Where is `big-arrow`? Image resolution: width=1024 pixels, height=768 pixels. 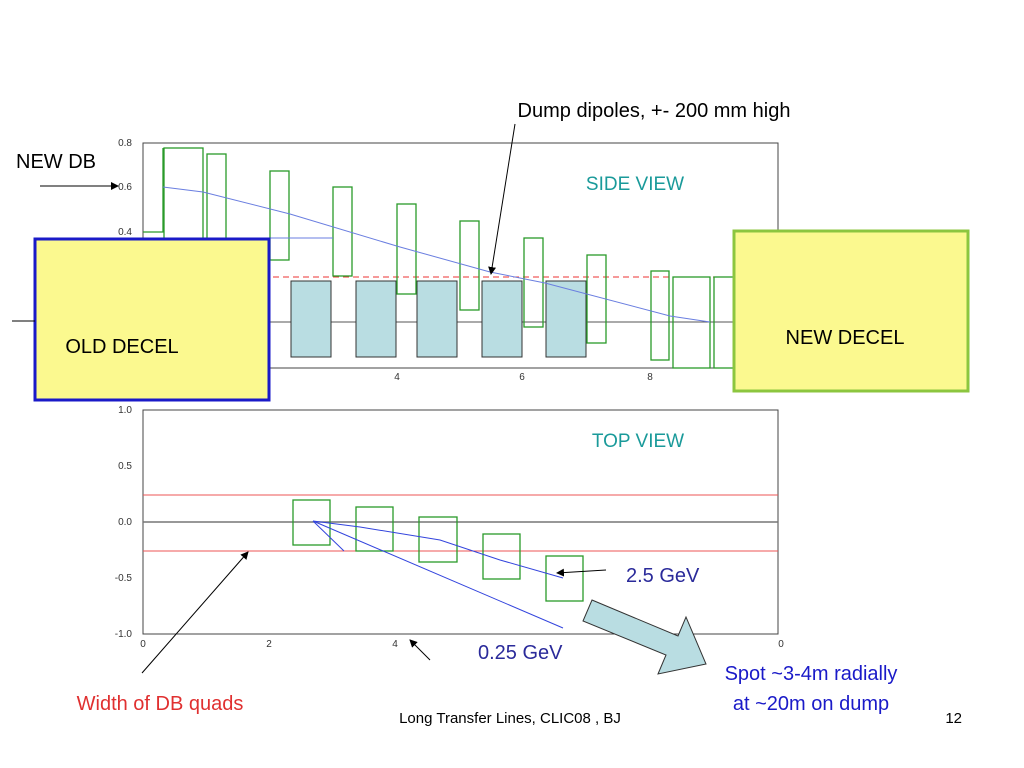
big-arrow is located at coordinates (644, 637).